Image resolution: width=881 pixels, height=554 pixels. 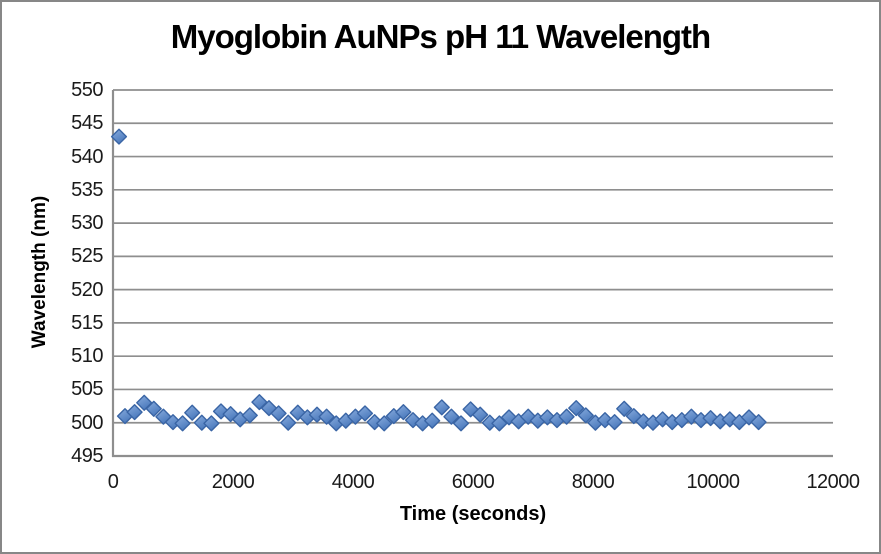 What do you see at coordinates (113, 482) in the screenshot?
I see `x-tick-label-0: 0` at bounding box center [113, 482].